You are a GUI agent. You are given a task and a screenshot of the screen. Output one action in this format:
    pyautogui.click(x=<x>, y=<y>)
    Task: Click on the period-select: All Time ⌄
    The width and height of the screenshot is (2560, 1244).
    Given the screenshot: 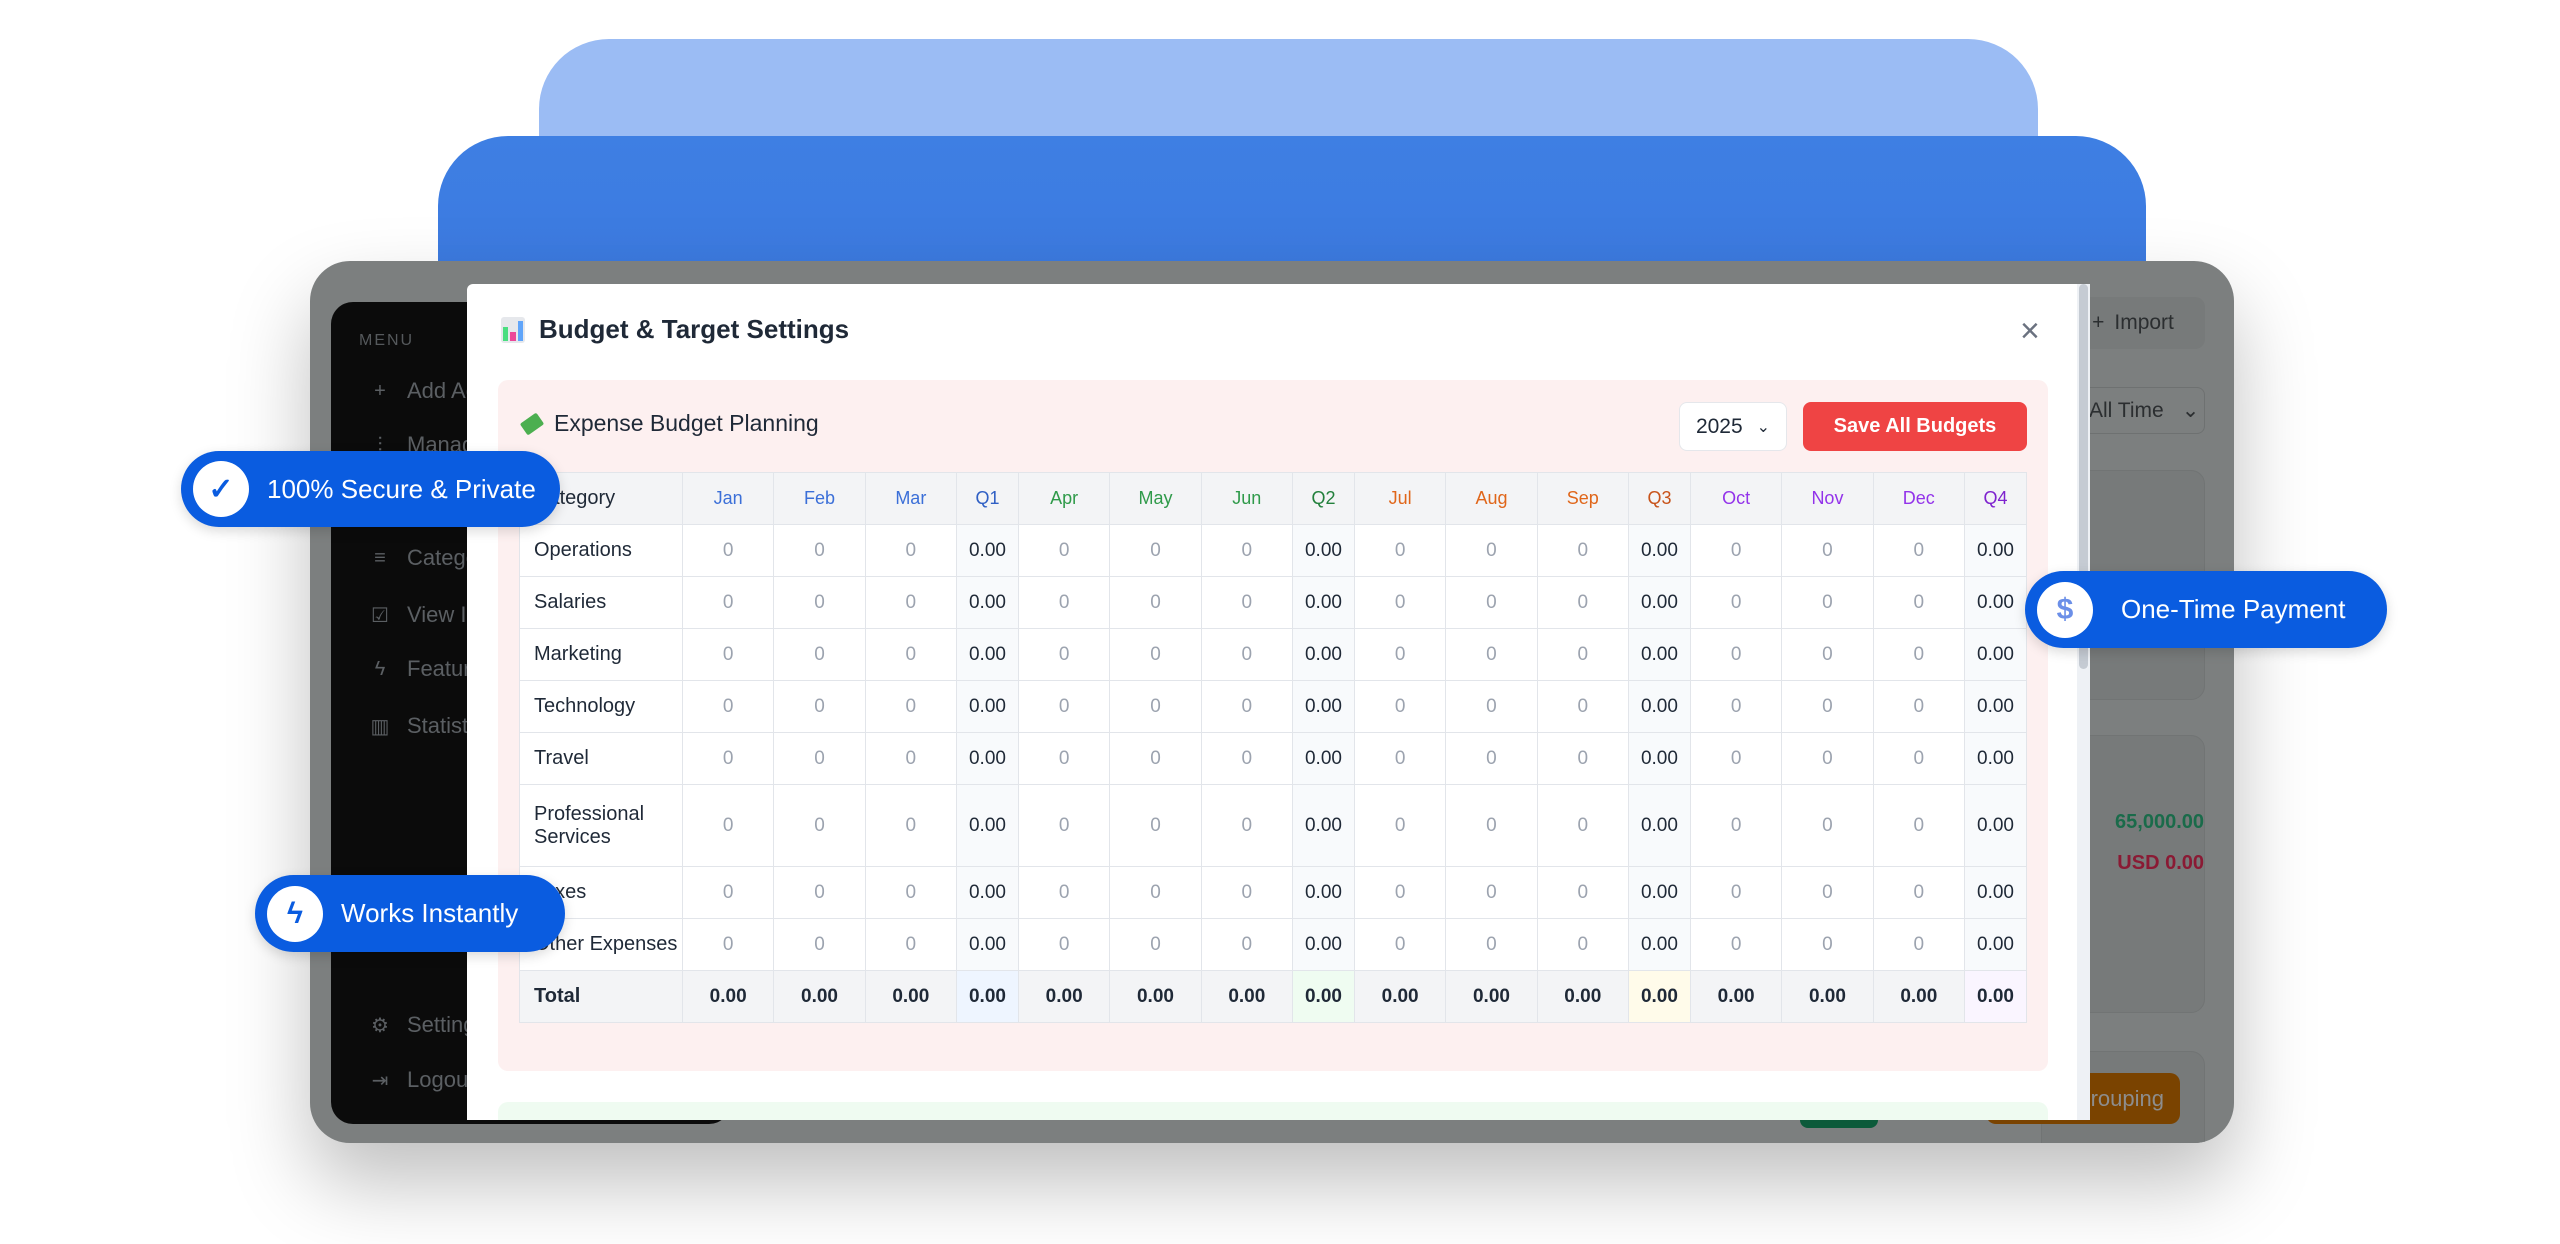 What is the action you would take?
    pyautogui.click(x=2139, y=410)
    